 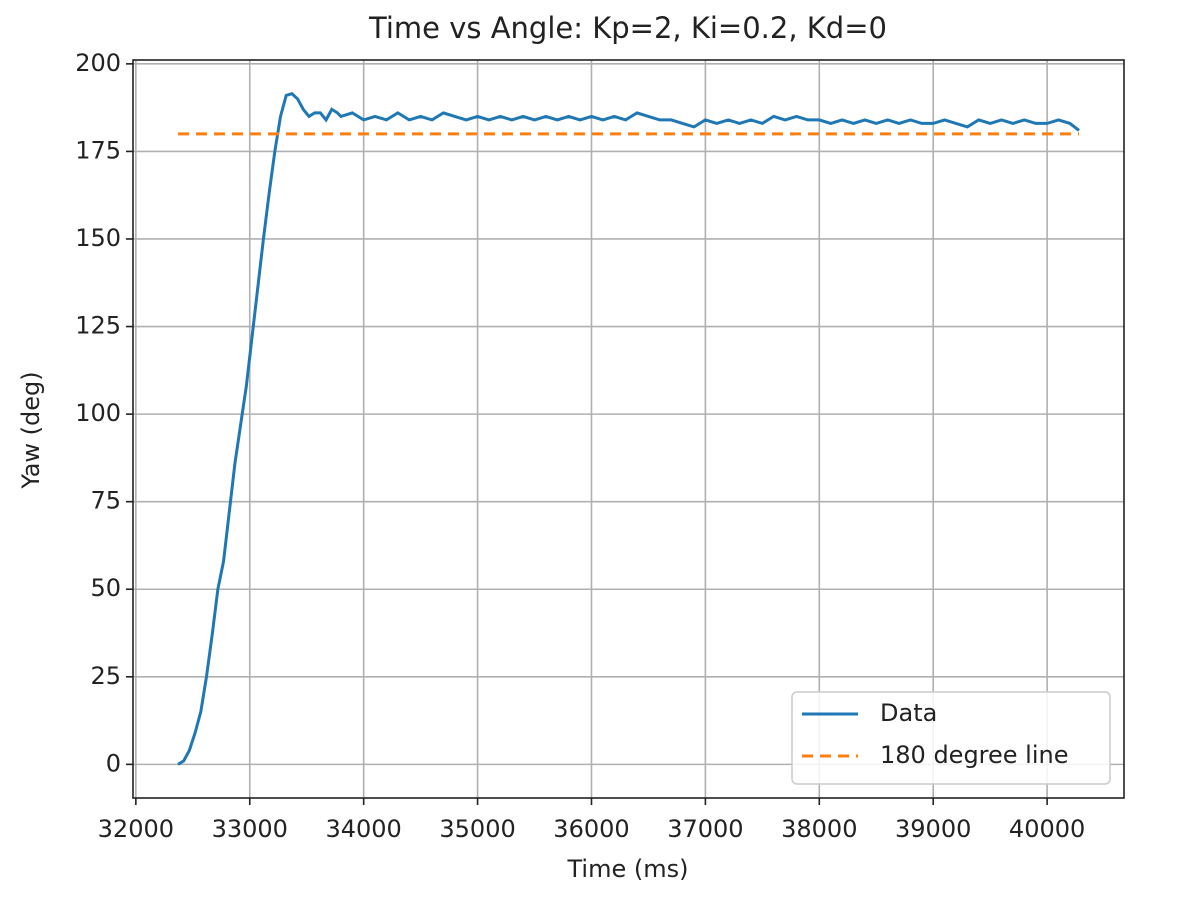 I want to click on y-tick-label: 75, so click(x=105, y=501).